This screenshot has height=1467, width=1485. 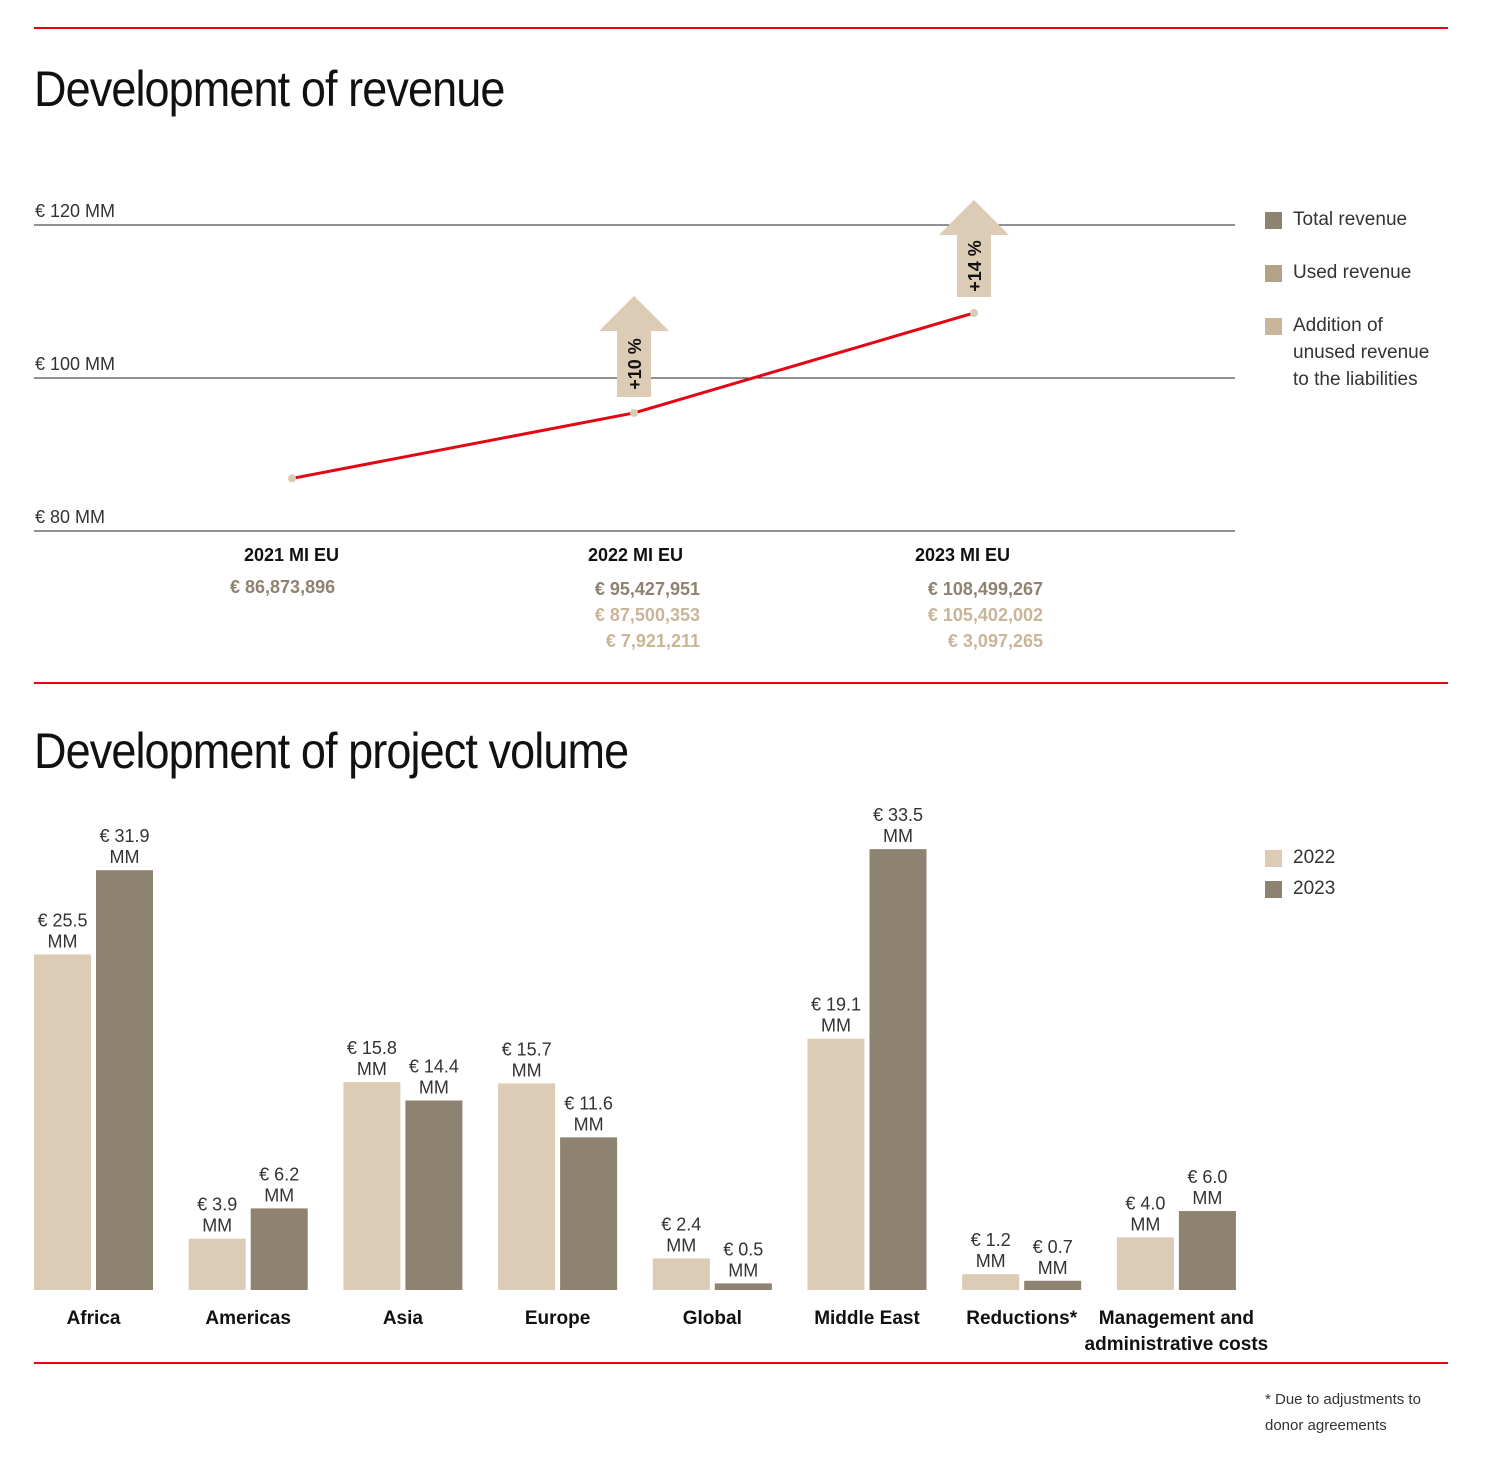 What do you see at coordinates (652, 641) in the screenshot?
I see `addition-value: € 7,921,211` at bounding box center [652, 641].